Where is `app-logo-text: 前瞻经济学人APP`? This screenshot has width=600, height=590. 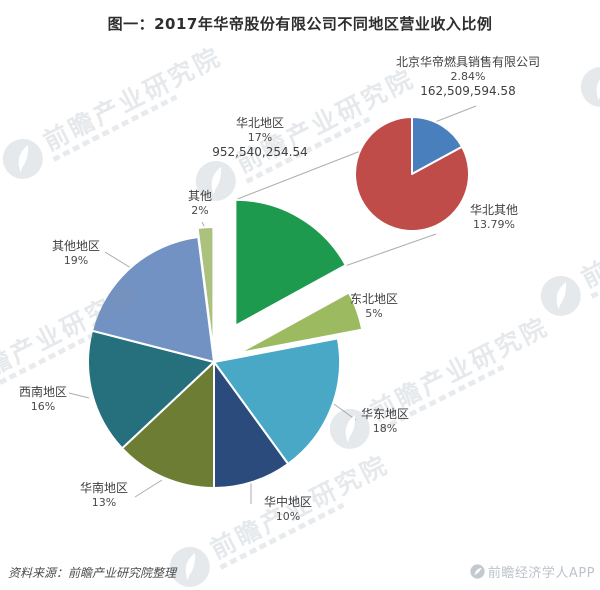 app-logo-text: 前瞻经济学人APP is located at coordinates (541, 573).